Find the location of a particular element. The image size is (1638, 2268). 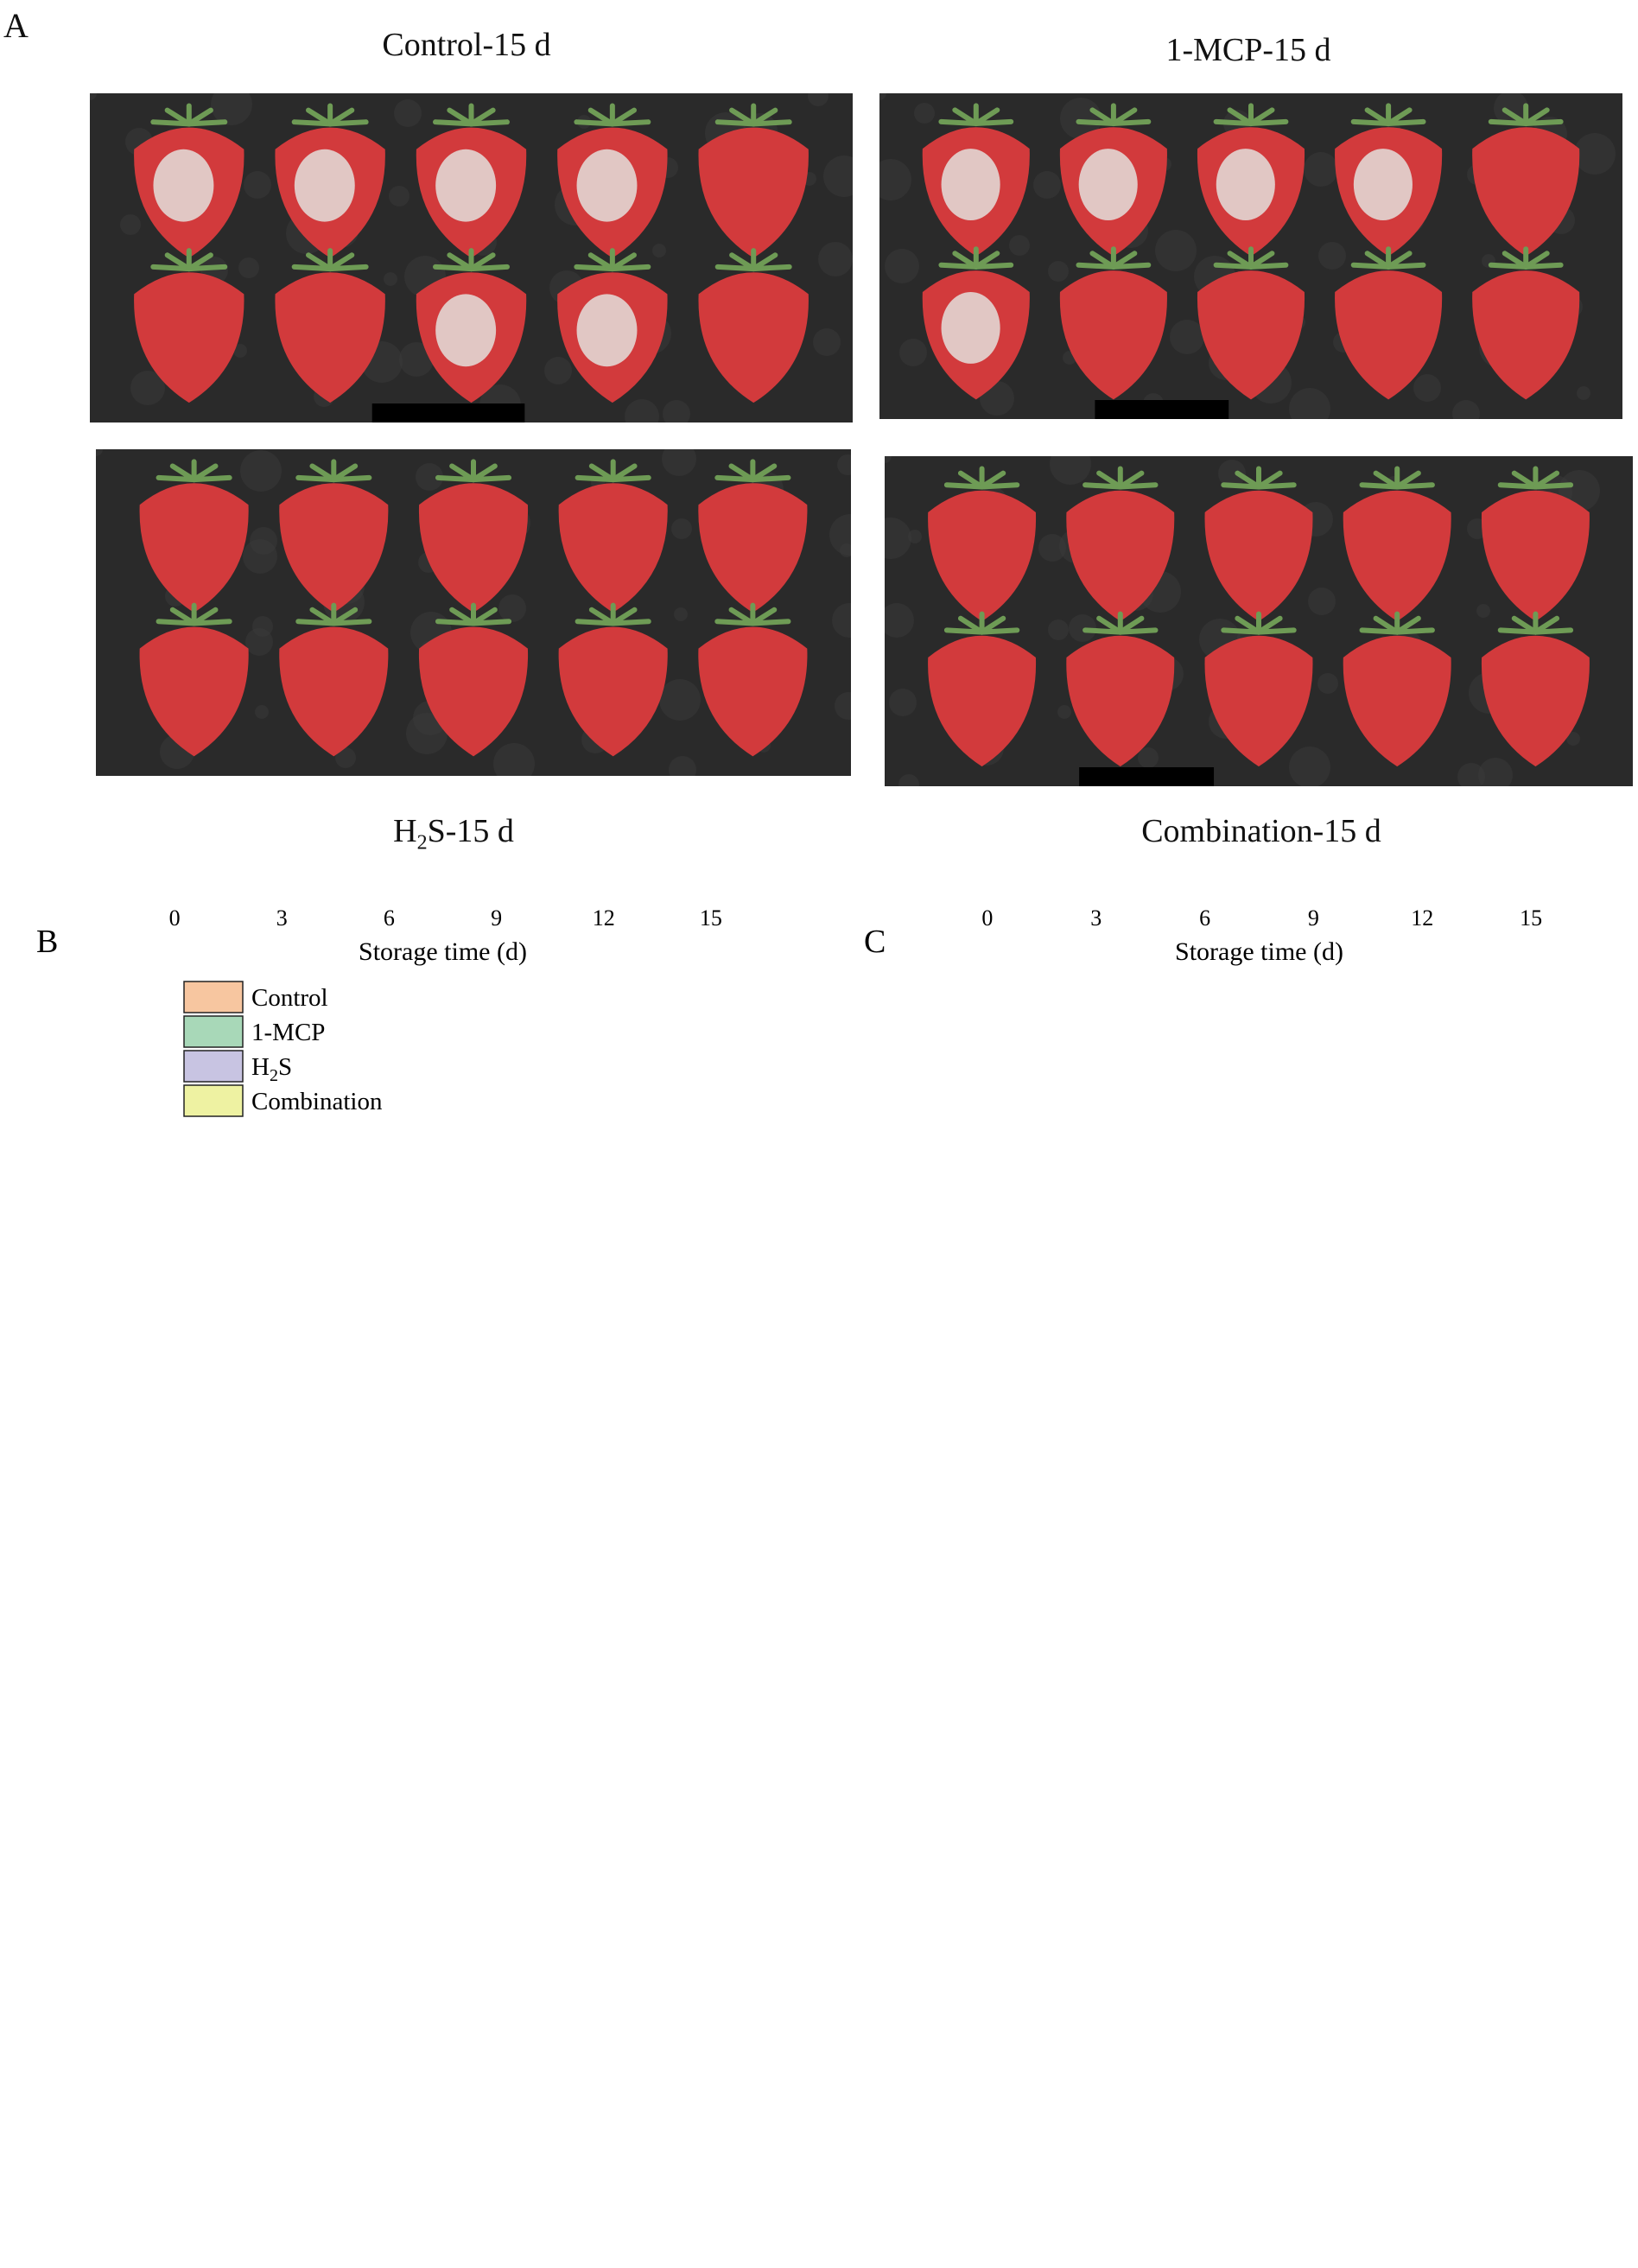

legend-subscript: 2 is located at coordinates (274, 1075).